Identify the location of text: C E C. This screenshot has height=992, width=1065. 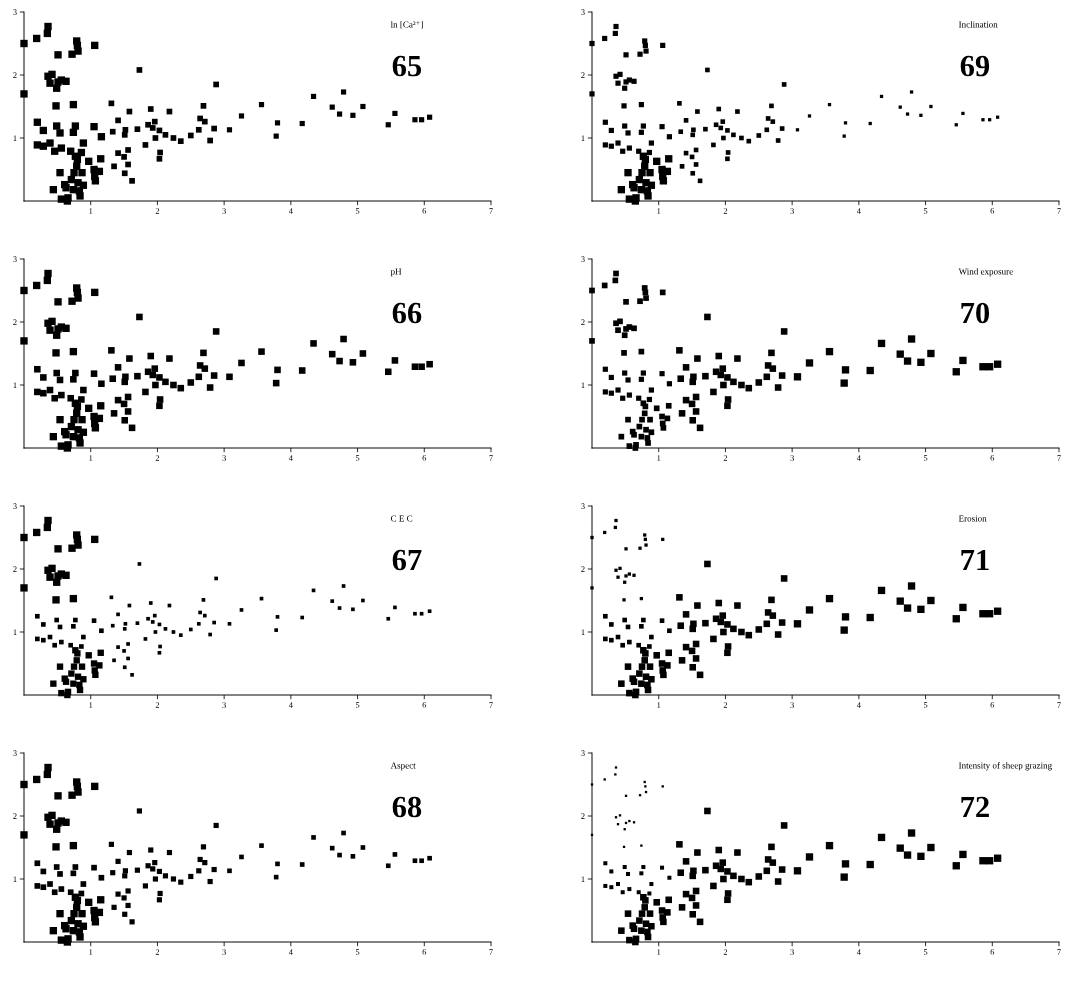
(401, 518).